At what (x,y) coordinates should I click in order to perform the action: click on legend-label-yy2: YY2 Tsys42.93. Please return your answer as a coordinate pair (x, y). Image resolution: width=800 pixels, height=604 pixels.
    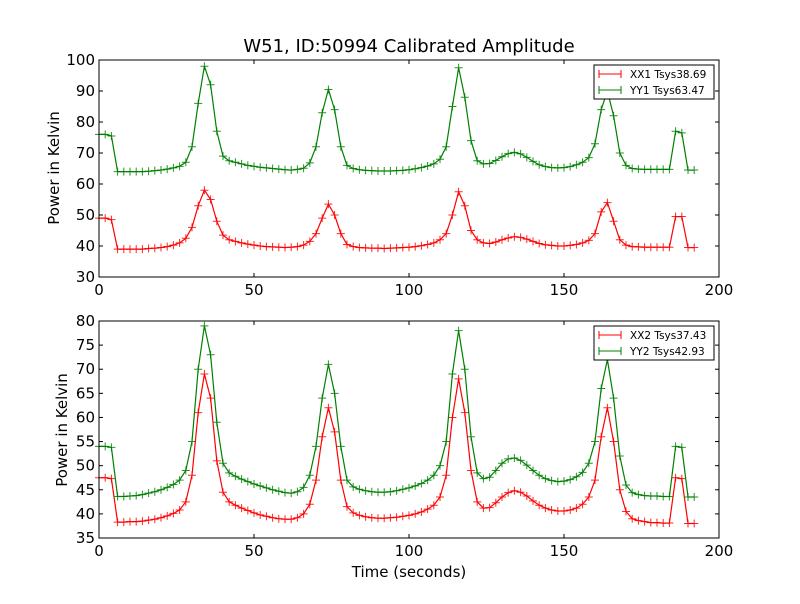
    Looking at the image, I should click on (667, 352).